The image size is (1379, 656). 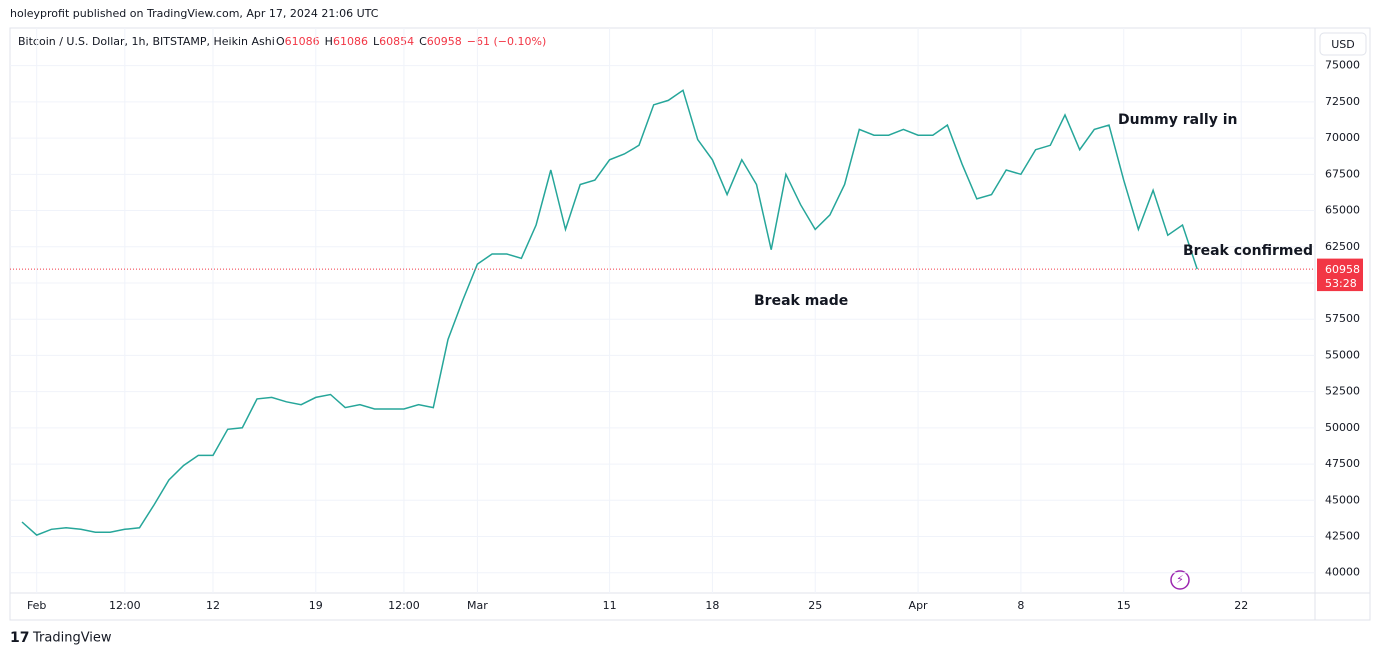 What do you see at coordinates (1342, 354) in the screenshot?
I see `y-tick-label: 55000` at bounding box center [1342, 354].